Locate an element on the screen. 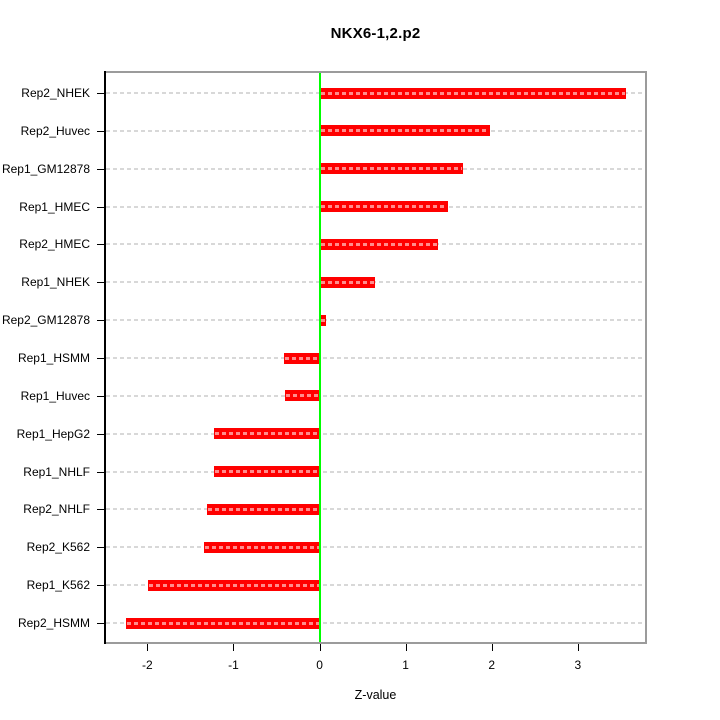 The image size is (720, 720). bar-Rep2_GM12878 is located at coordinates (322, 320).